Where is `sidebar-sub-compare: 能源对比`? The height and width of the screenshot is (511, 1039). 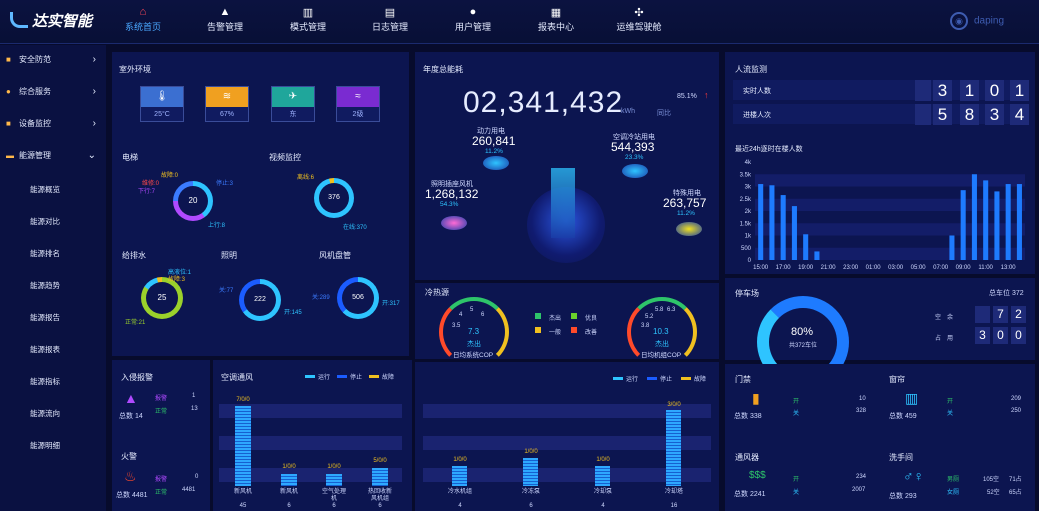
sidebar-sub-compare: 能源对比 is located at coordinates (45, 221).